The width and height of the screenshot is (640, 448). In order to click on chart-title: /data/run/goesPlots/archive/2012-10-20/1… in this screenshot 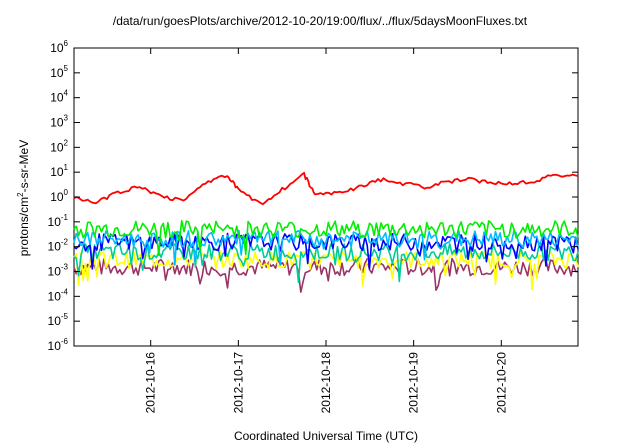, I will do `click(320, 21)`.